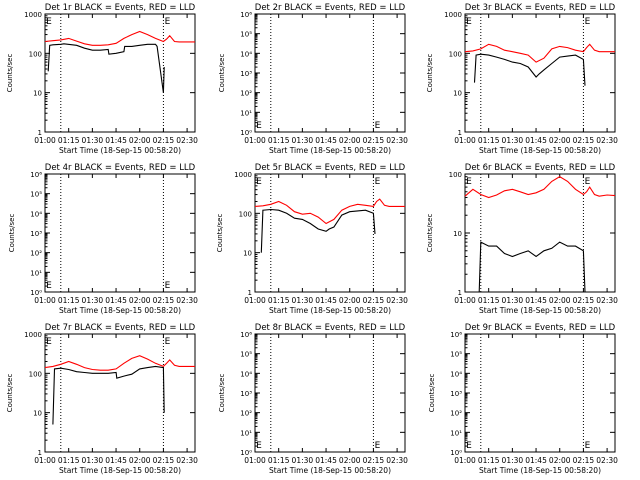  I want to click on y-tick-label: 10³, so click(246, 394).